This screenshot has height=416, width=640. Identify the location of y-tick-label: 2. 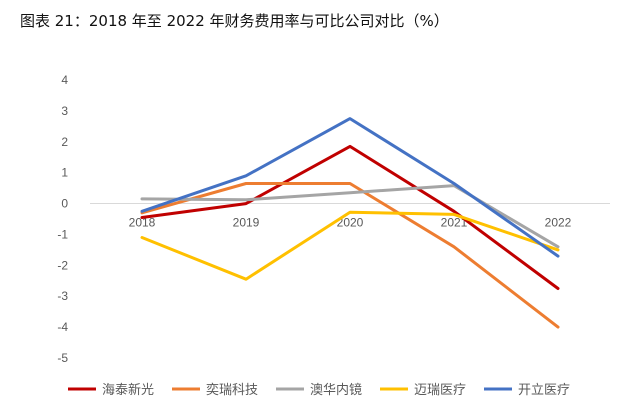
(64, 142).